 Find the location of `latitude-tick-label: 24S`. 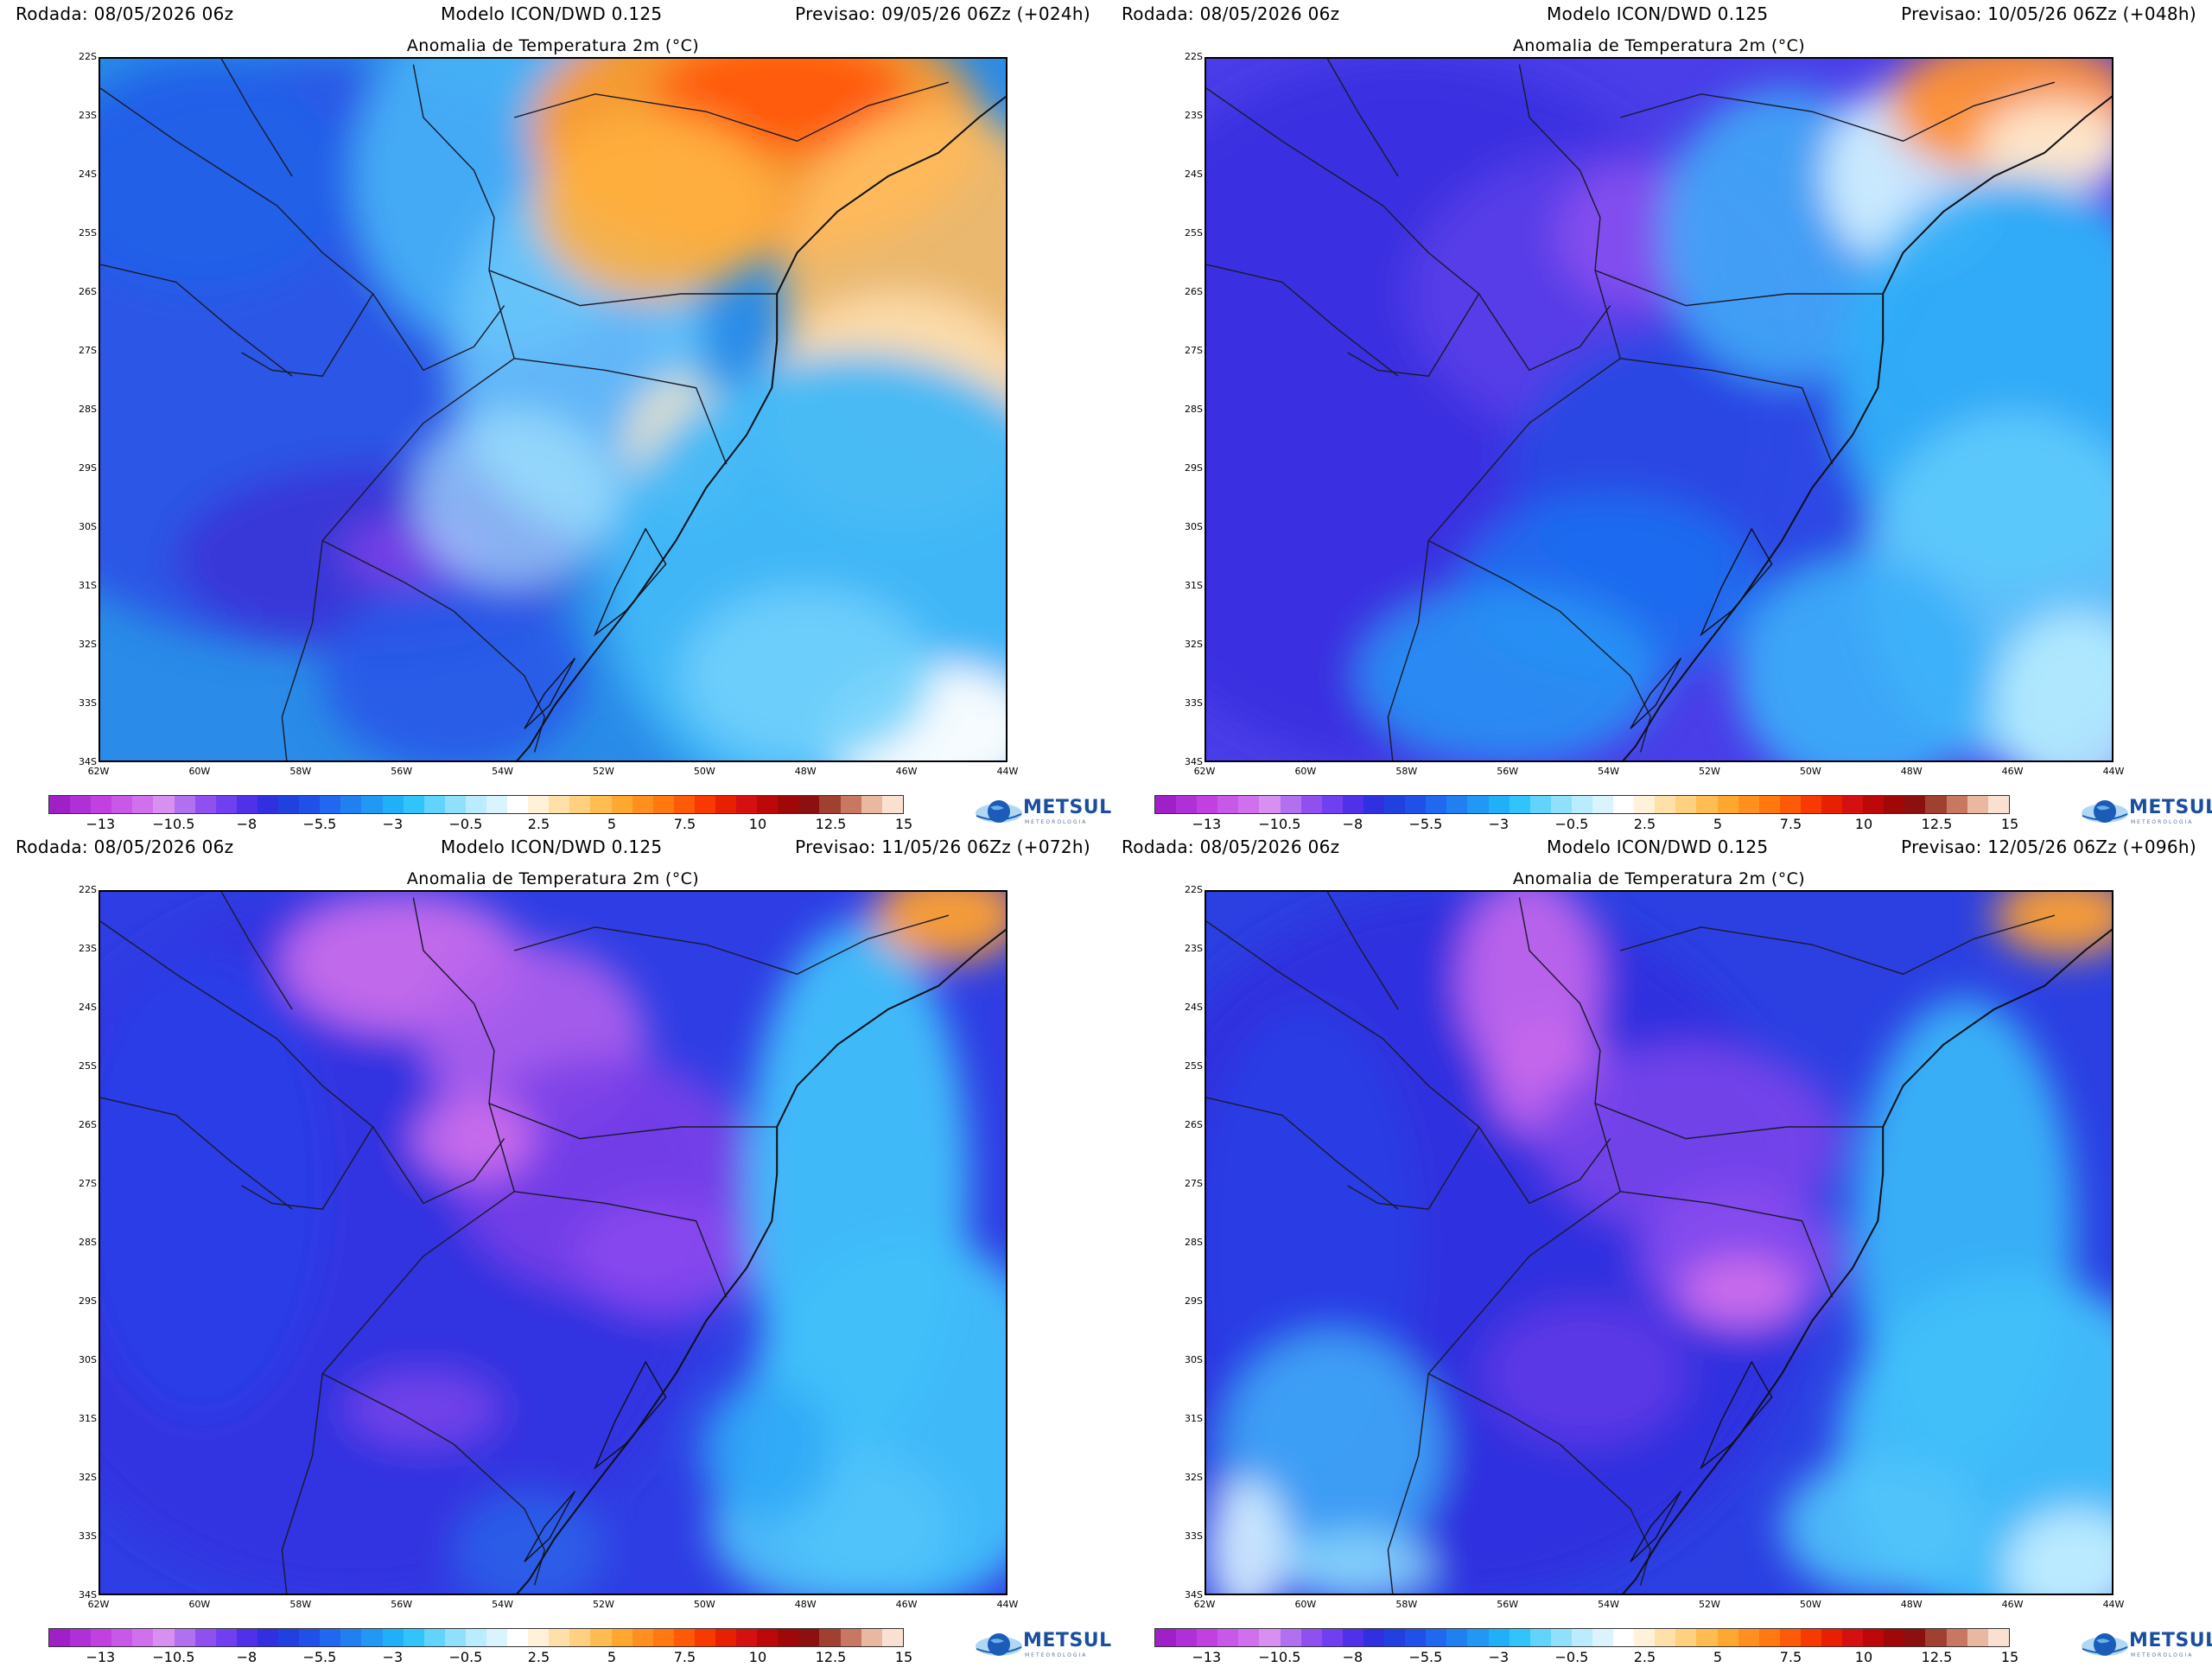

latitude-tick-label: 24S is located at coordinates (1194, 1007).